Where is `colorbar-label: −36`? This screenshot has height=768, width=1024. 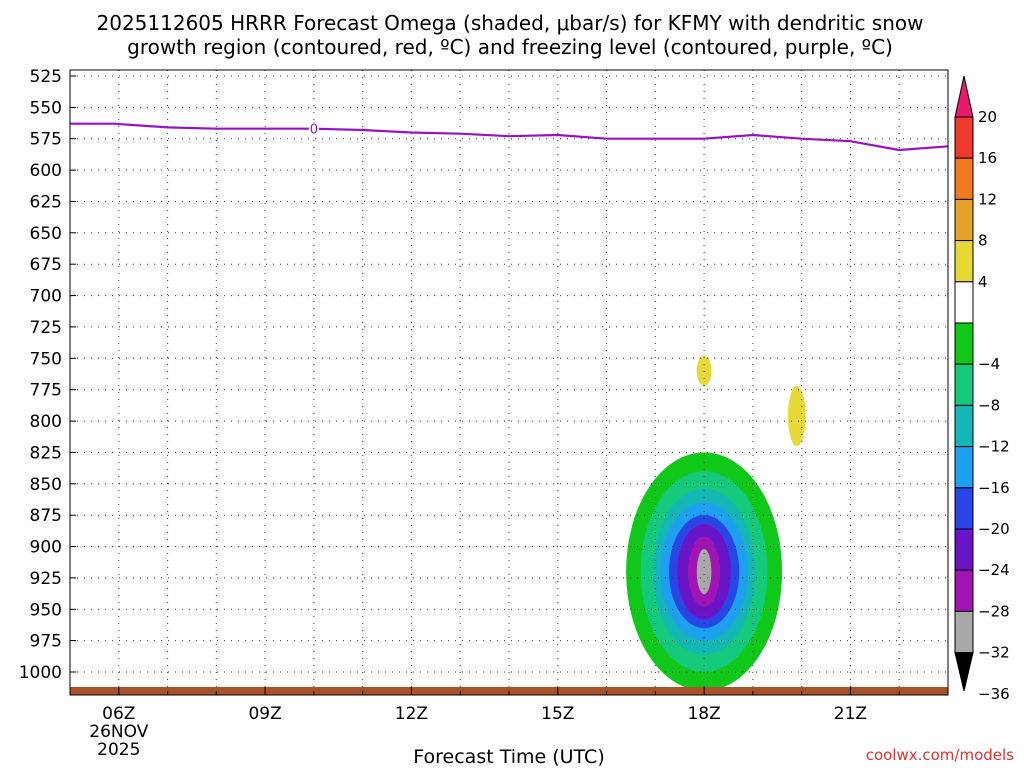
colorbar-label: −36 is located at coordinates (994, 694).